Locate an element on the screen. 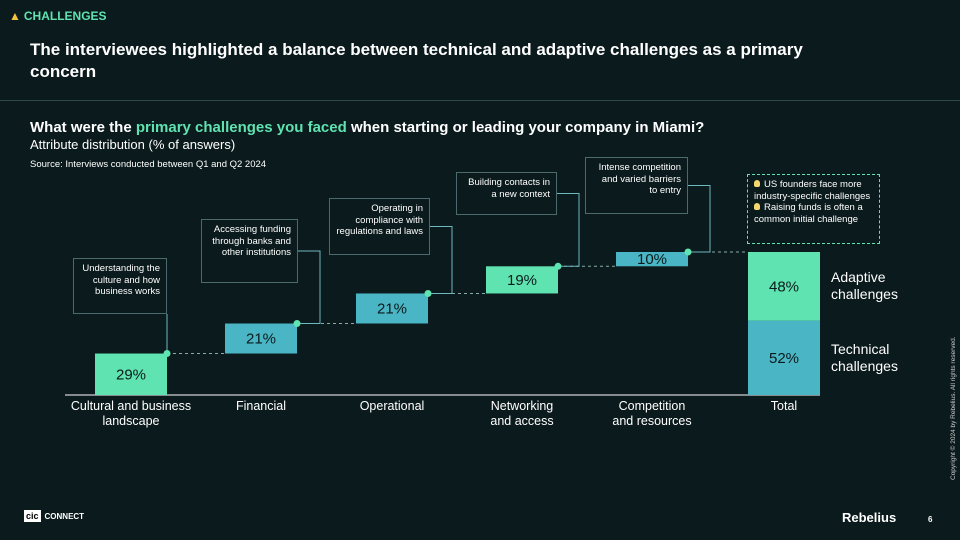 This screenshot has height=540, width=960. x-tick-label: Networking and access is located at coordinates (522, 413).